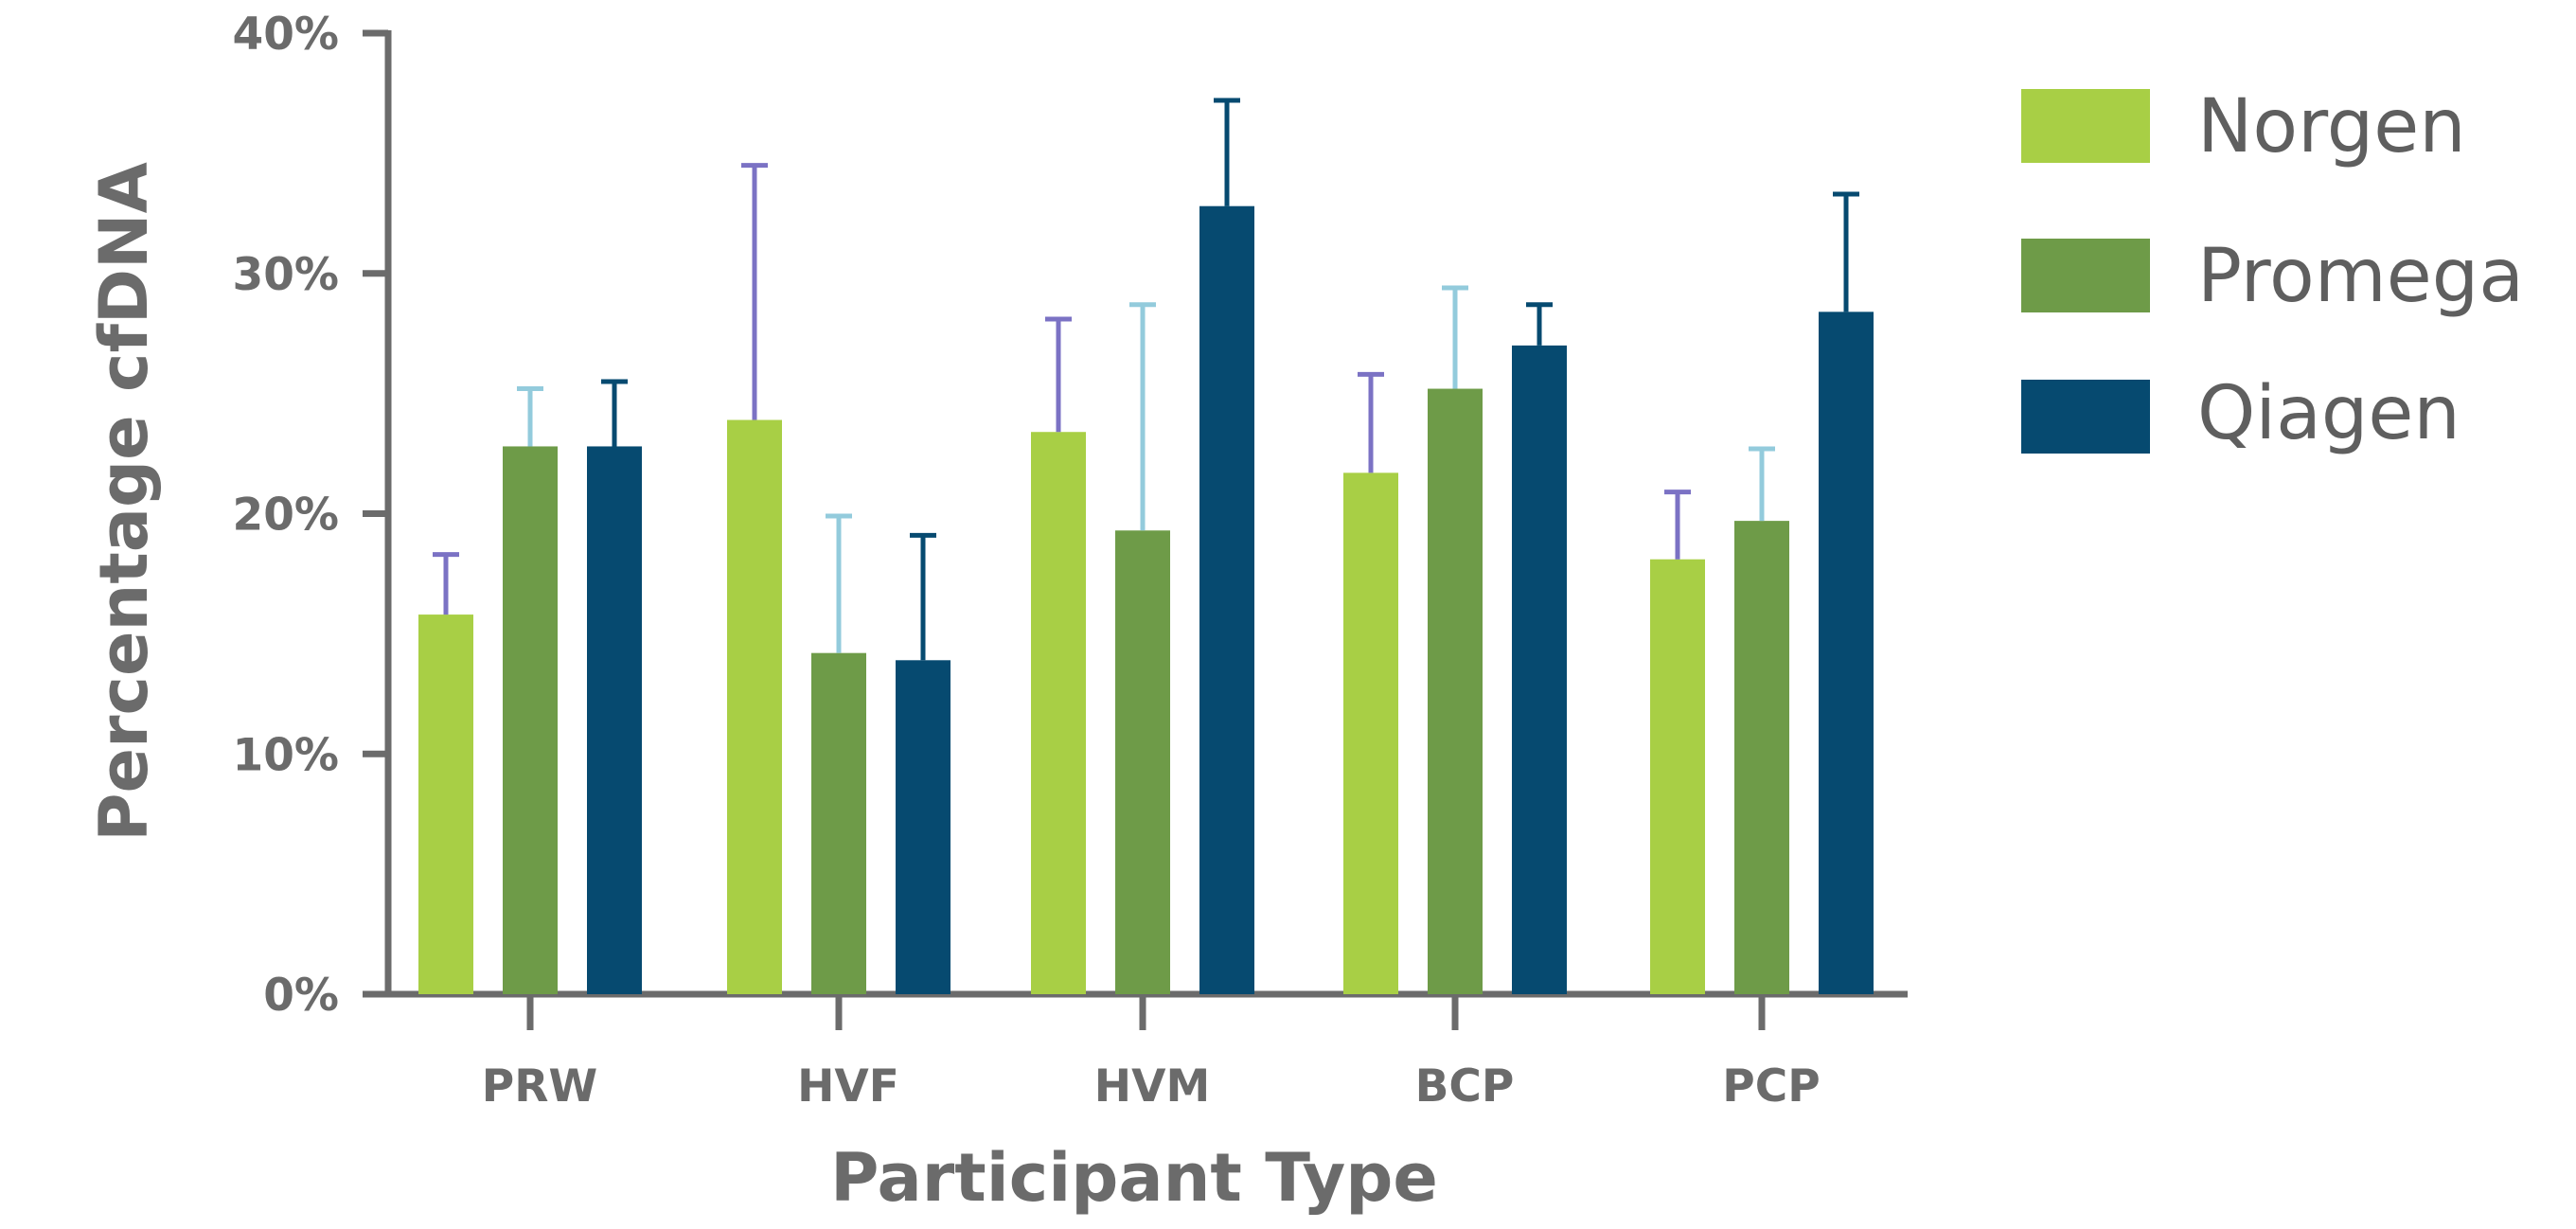  What do you see at coordinates (2329, 413) in the screenshot?
I see `legend-label-qiagen: Qiagen` at bounding box center [2329, 413].